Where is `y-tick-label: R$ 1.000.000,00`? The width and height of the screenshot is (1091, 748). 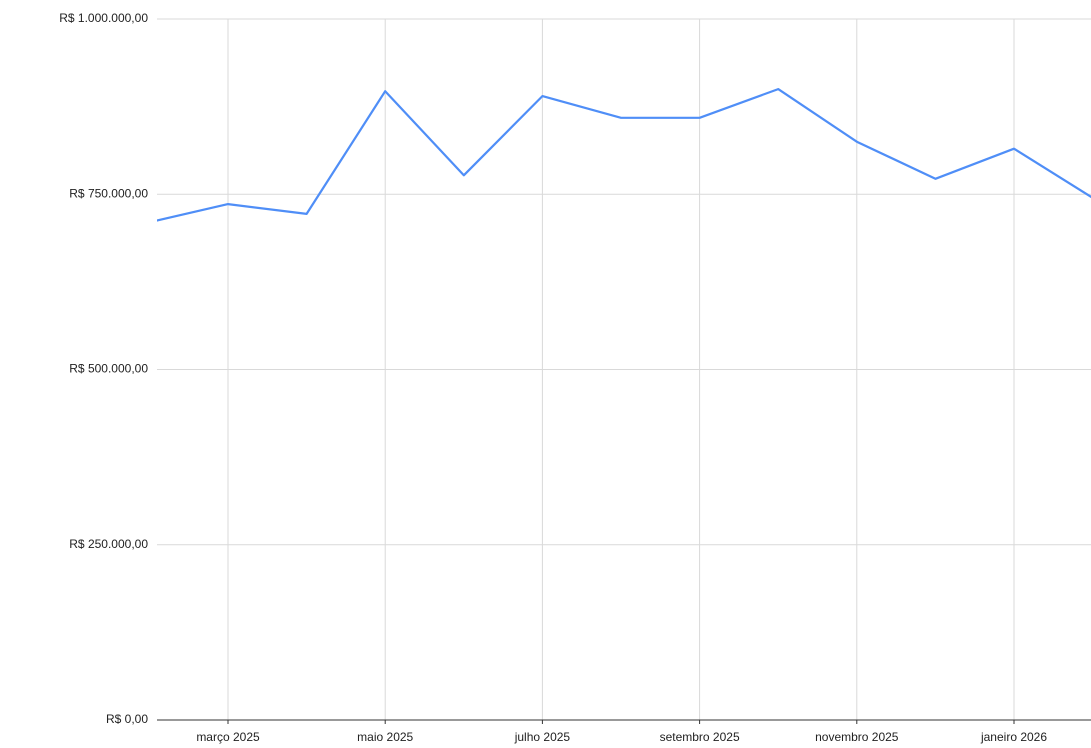 y-tick-label: R$ 1.000.000,00 is located at coordinates (103, 18).